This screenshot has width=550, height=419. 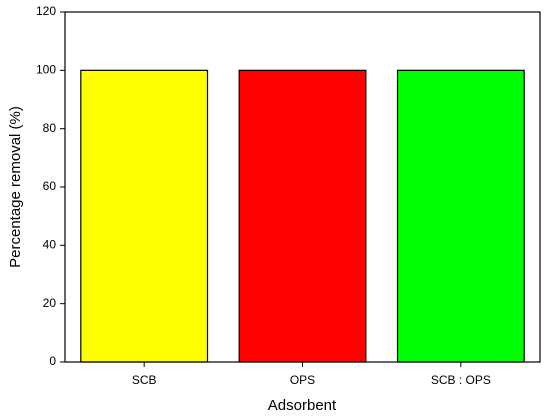 I want to click on y-tick-label: 120, so click(x=46, y=11).